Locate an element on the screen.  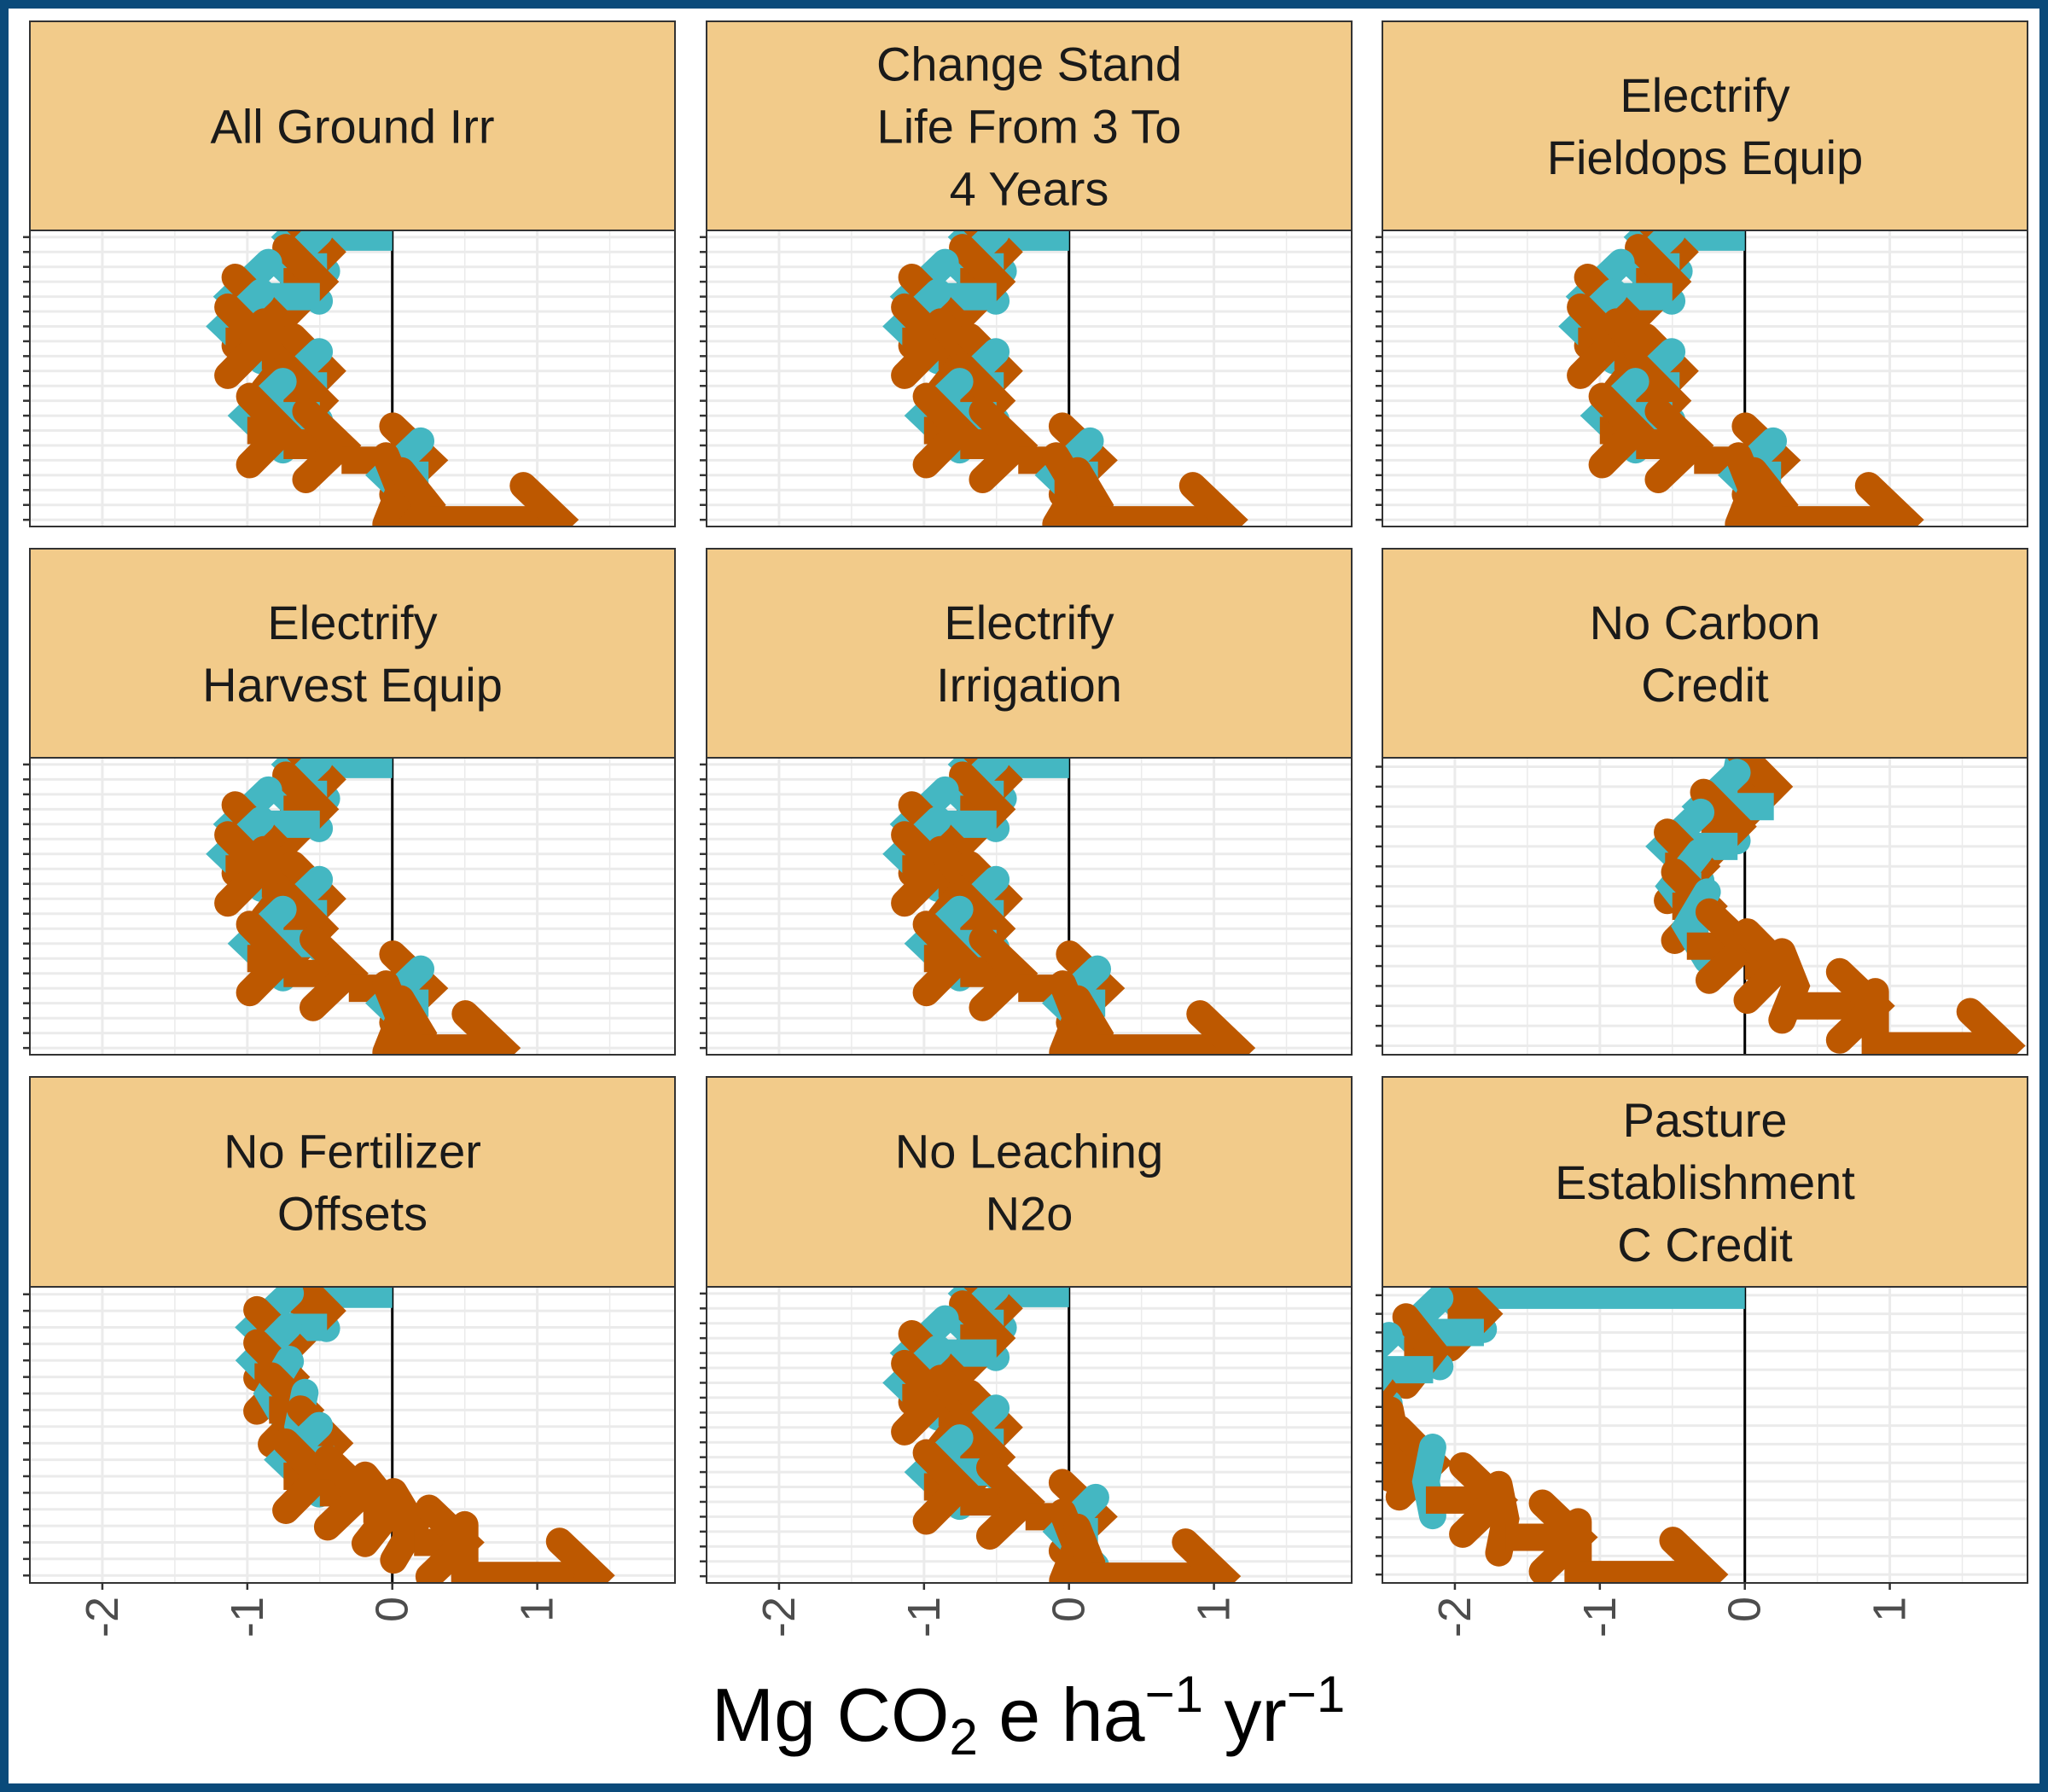
facet-title-line: Offsets is located at coordinates (352, 1214).